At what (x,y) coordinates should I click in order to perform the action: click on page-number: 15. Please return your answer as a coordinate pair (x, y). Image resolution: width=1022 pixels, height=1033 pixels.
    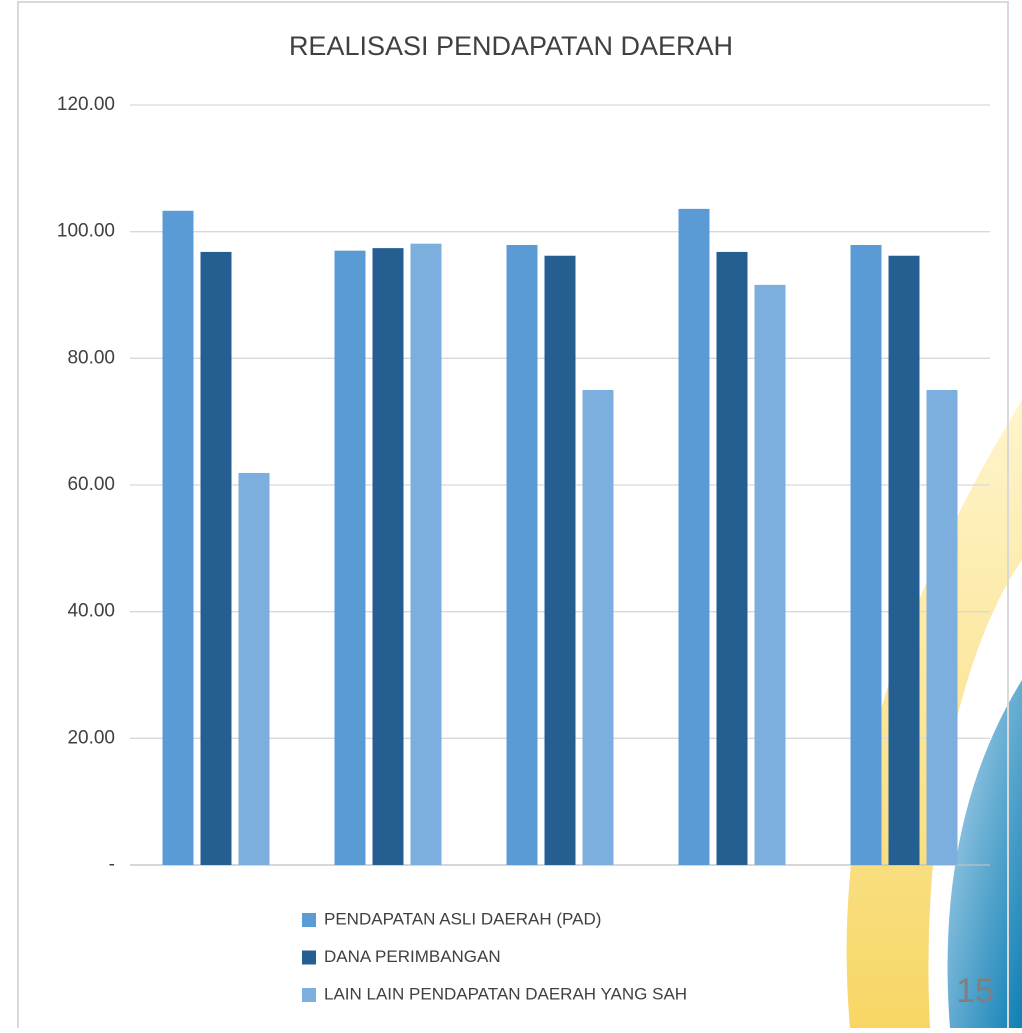
    Looking at the image, I should click on (975, 991).